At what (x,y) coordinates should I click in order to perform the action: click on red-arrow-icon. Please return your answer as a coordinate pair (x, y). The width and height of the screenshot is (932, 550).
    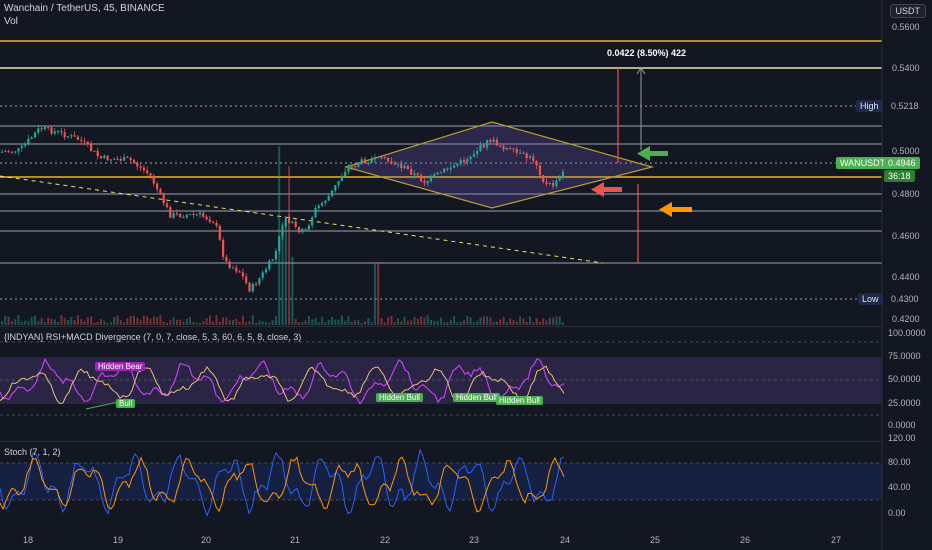
    Looking at the image, I should click on (606, 189).